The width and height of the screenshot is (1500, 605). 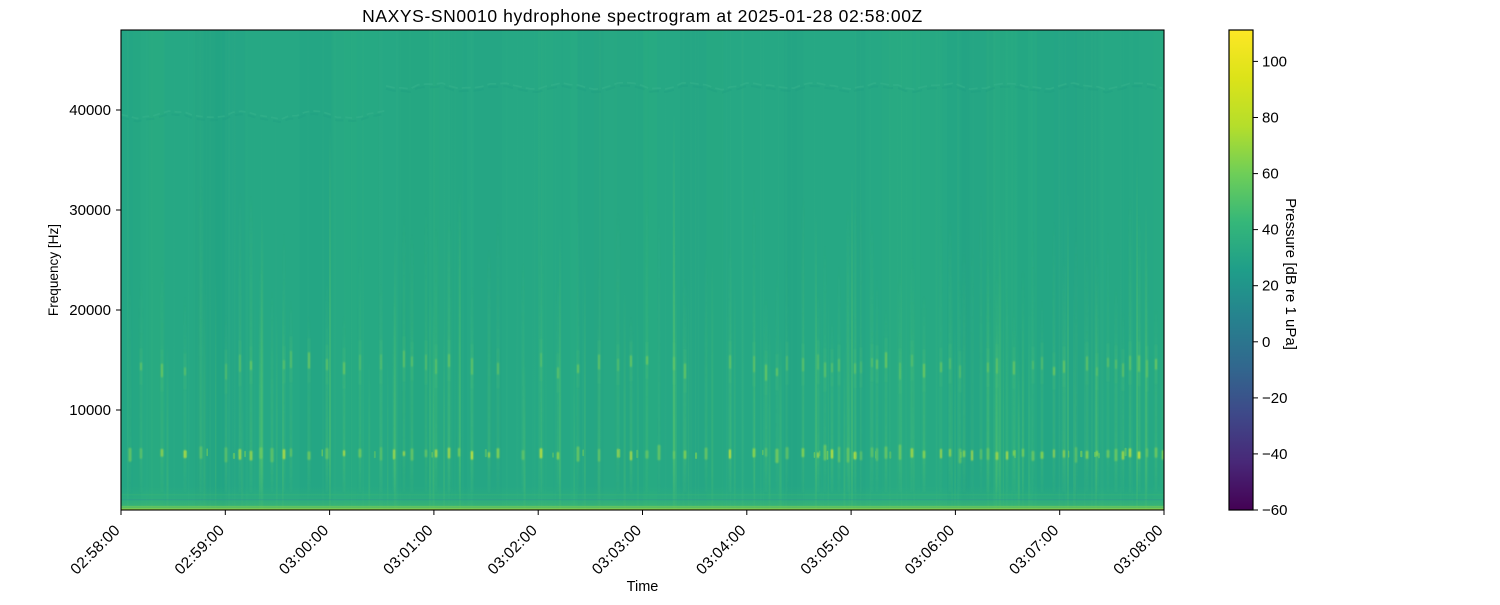 I want to click on svg-text: −40, so click(x=1274, y=454).